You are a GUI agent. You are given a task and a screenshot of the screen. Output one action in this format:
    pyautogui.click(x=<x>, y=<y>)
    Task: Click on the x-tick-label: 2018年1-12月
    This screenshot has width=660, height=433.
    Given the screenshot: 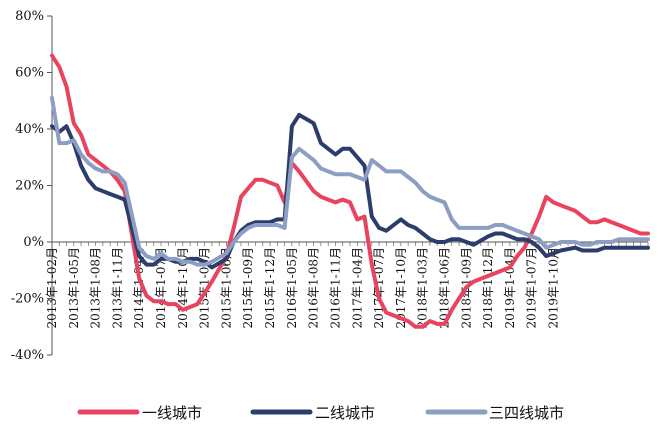 What is the action you would take?
    pyautogui.click(x=488, y=288)
    